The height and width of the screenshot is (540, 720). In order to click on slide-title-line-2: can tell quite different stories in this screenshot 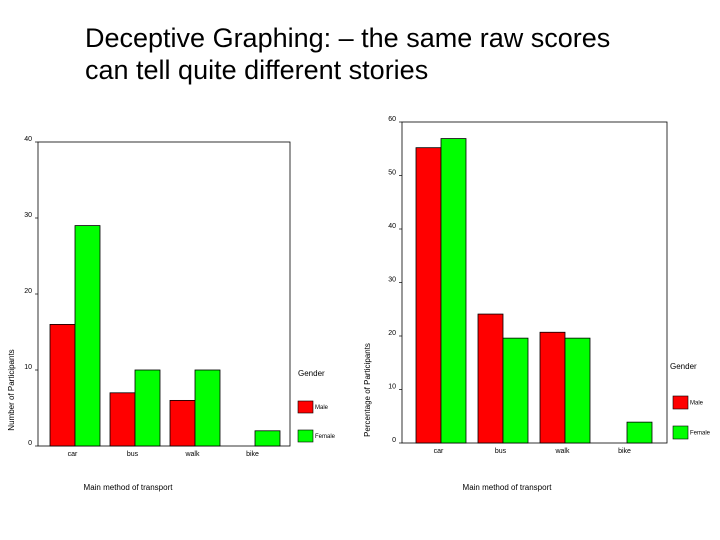, I will do `click(257, 70)`.